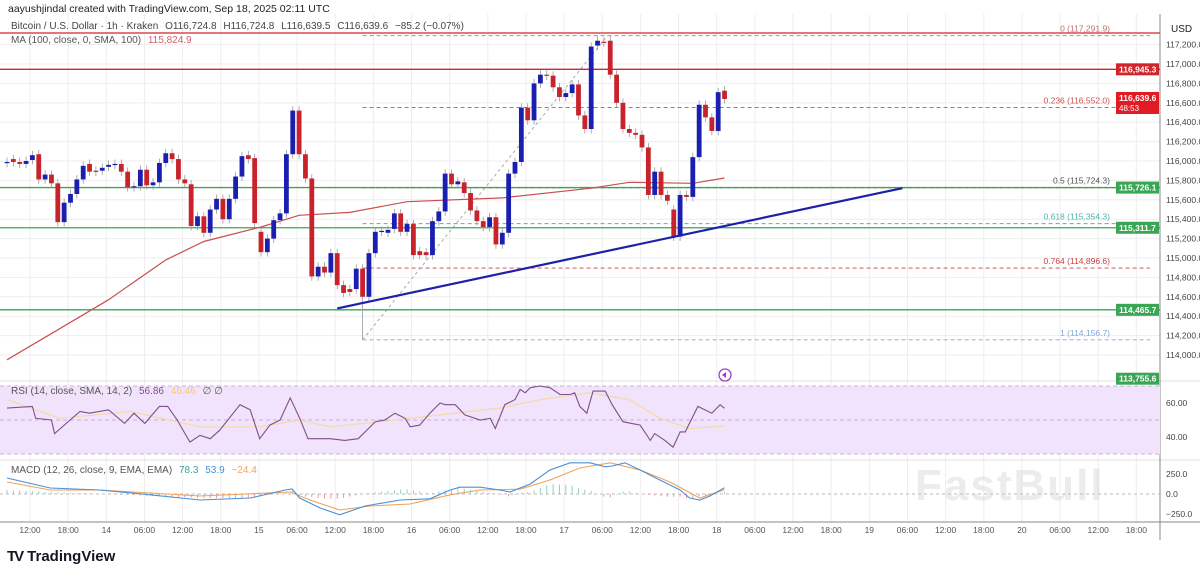  I want to click on axis-price-tag, so click(1137, 378).